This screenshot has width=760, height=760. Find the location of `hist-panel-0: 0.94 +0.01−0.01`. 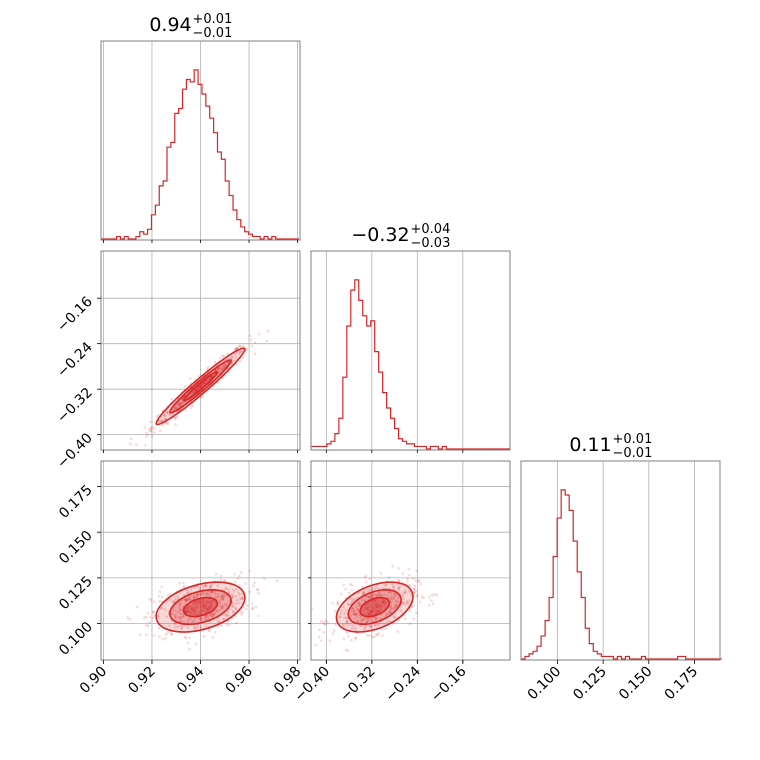

hist-panel-0: 0.94 +0.01−0.01 is located at coordinates (200, 126).